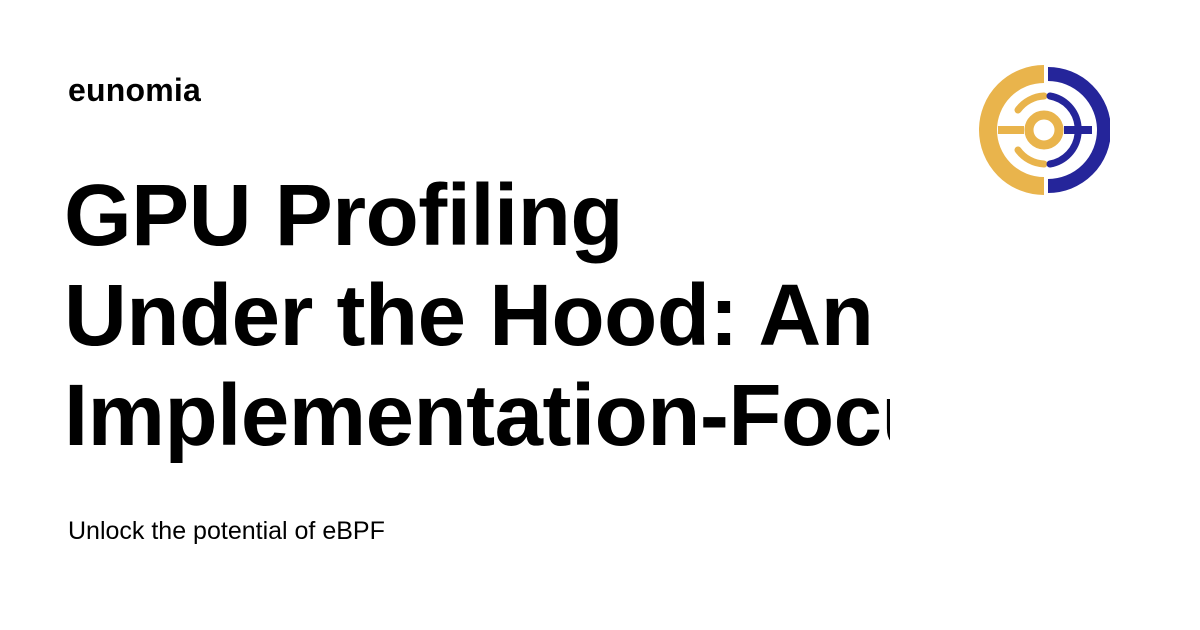 This screenshot has height=630, width=1200. Describe the element at coordinates (477, 415) in the screenshot. I see `title-line-3: Implementation-Focused` at that location.